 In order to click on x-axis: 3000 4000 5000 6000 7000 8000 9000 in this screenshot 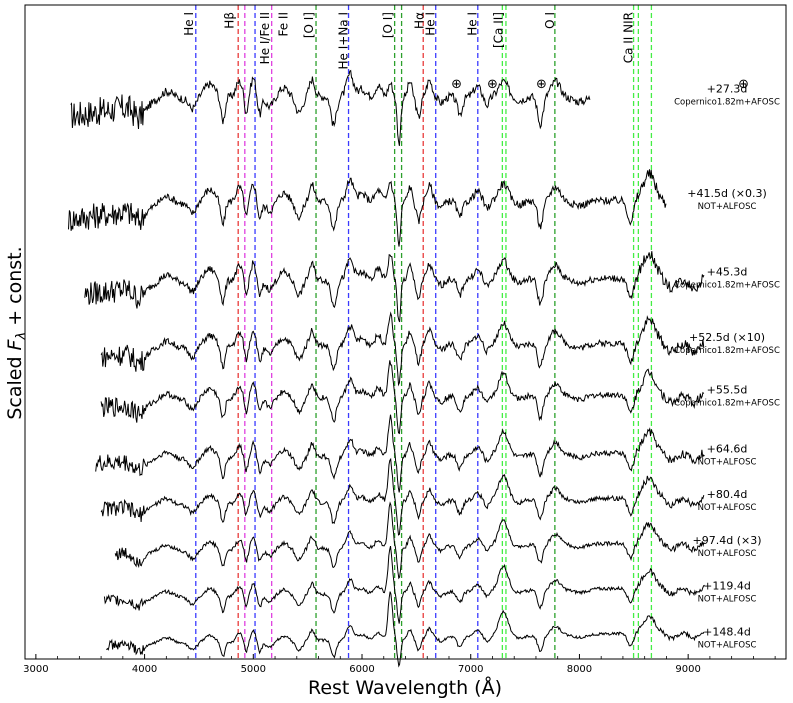, I will do `click(399, 664)`.